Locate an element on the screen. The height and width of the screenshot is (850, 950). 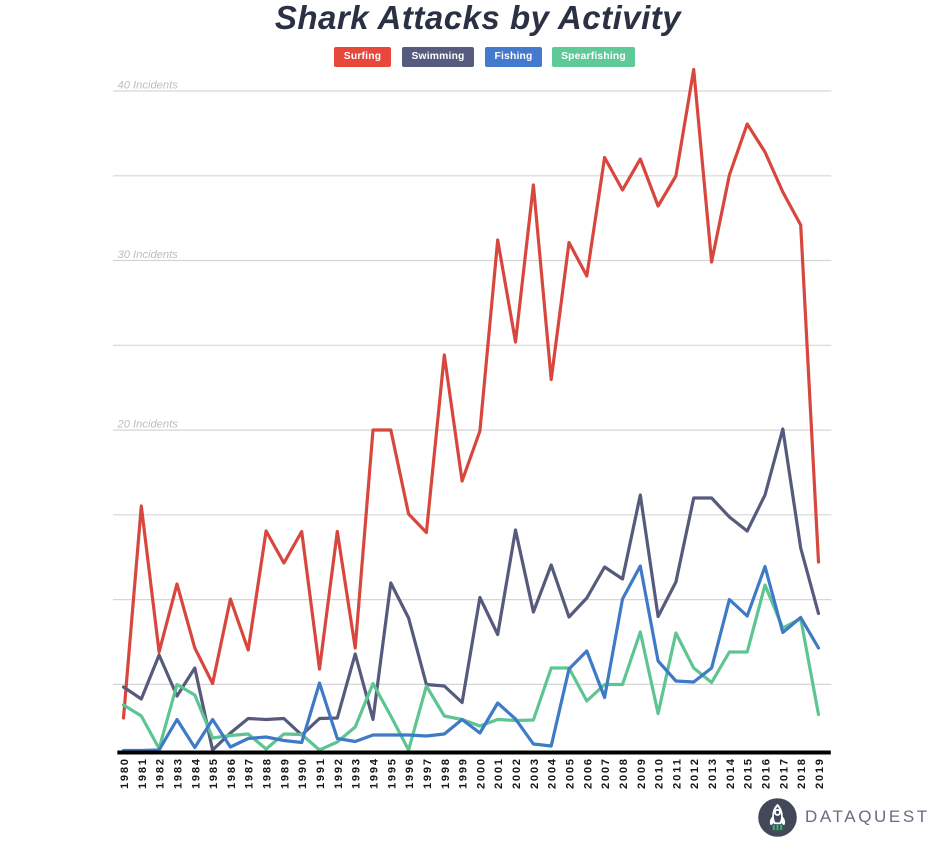
svg-text: 2001 is located at coordinates (499, 774).